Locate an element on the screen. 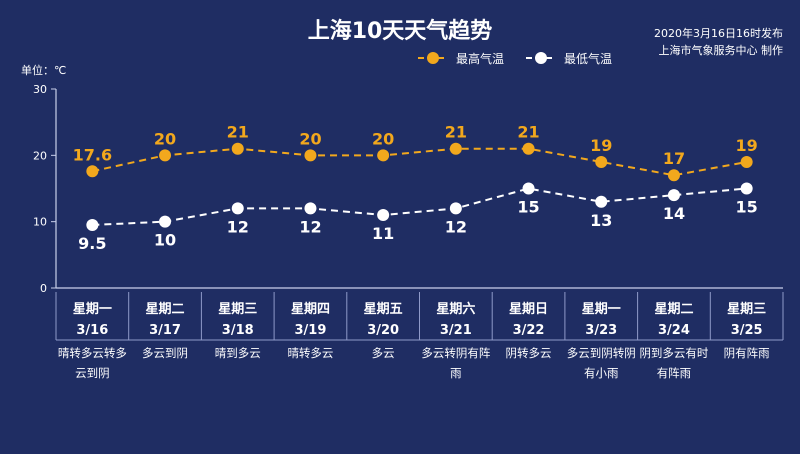 The image size is (800, 454). y-tick-label: 10 is located at coordinates (40, 222).